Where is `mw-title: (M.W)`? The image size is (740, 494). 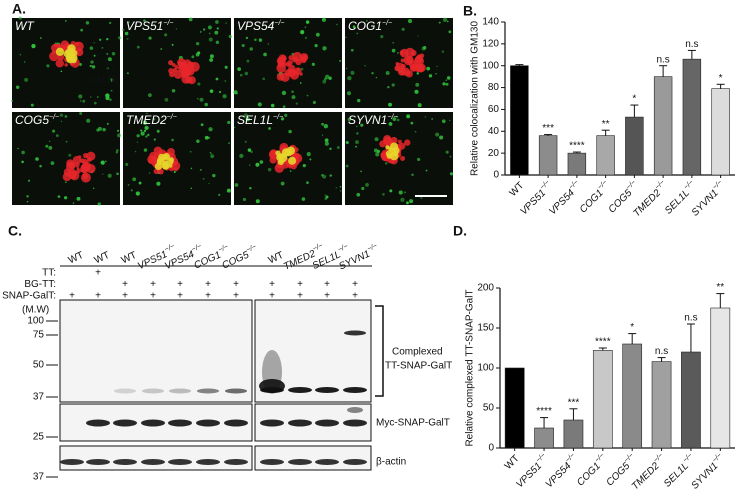 mw-title: (M.W) is located at coordinates (35, 310).